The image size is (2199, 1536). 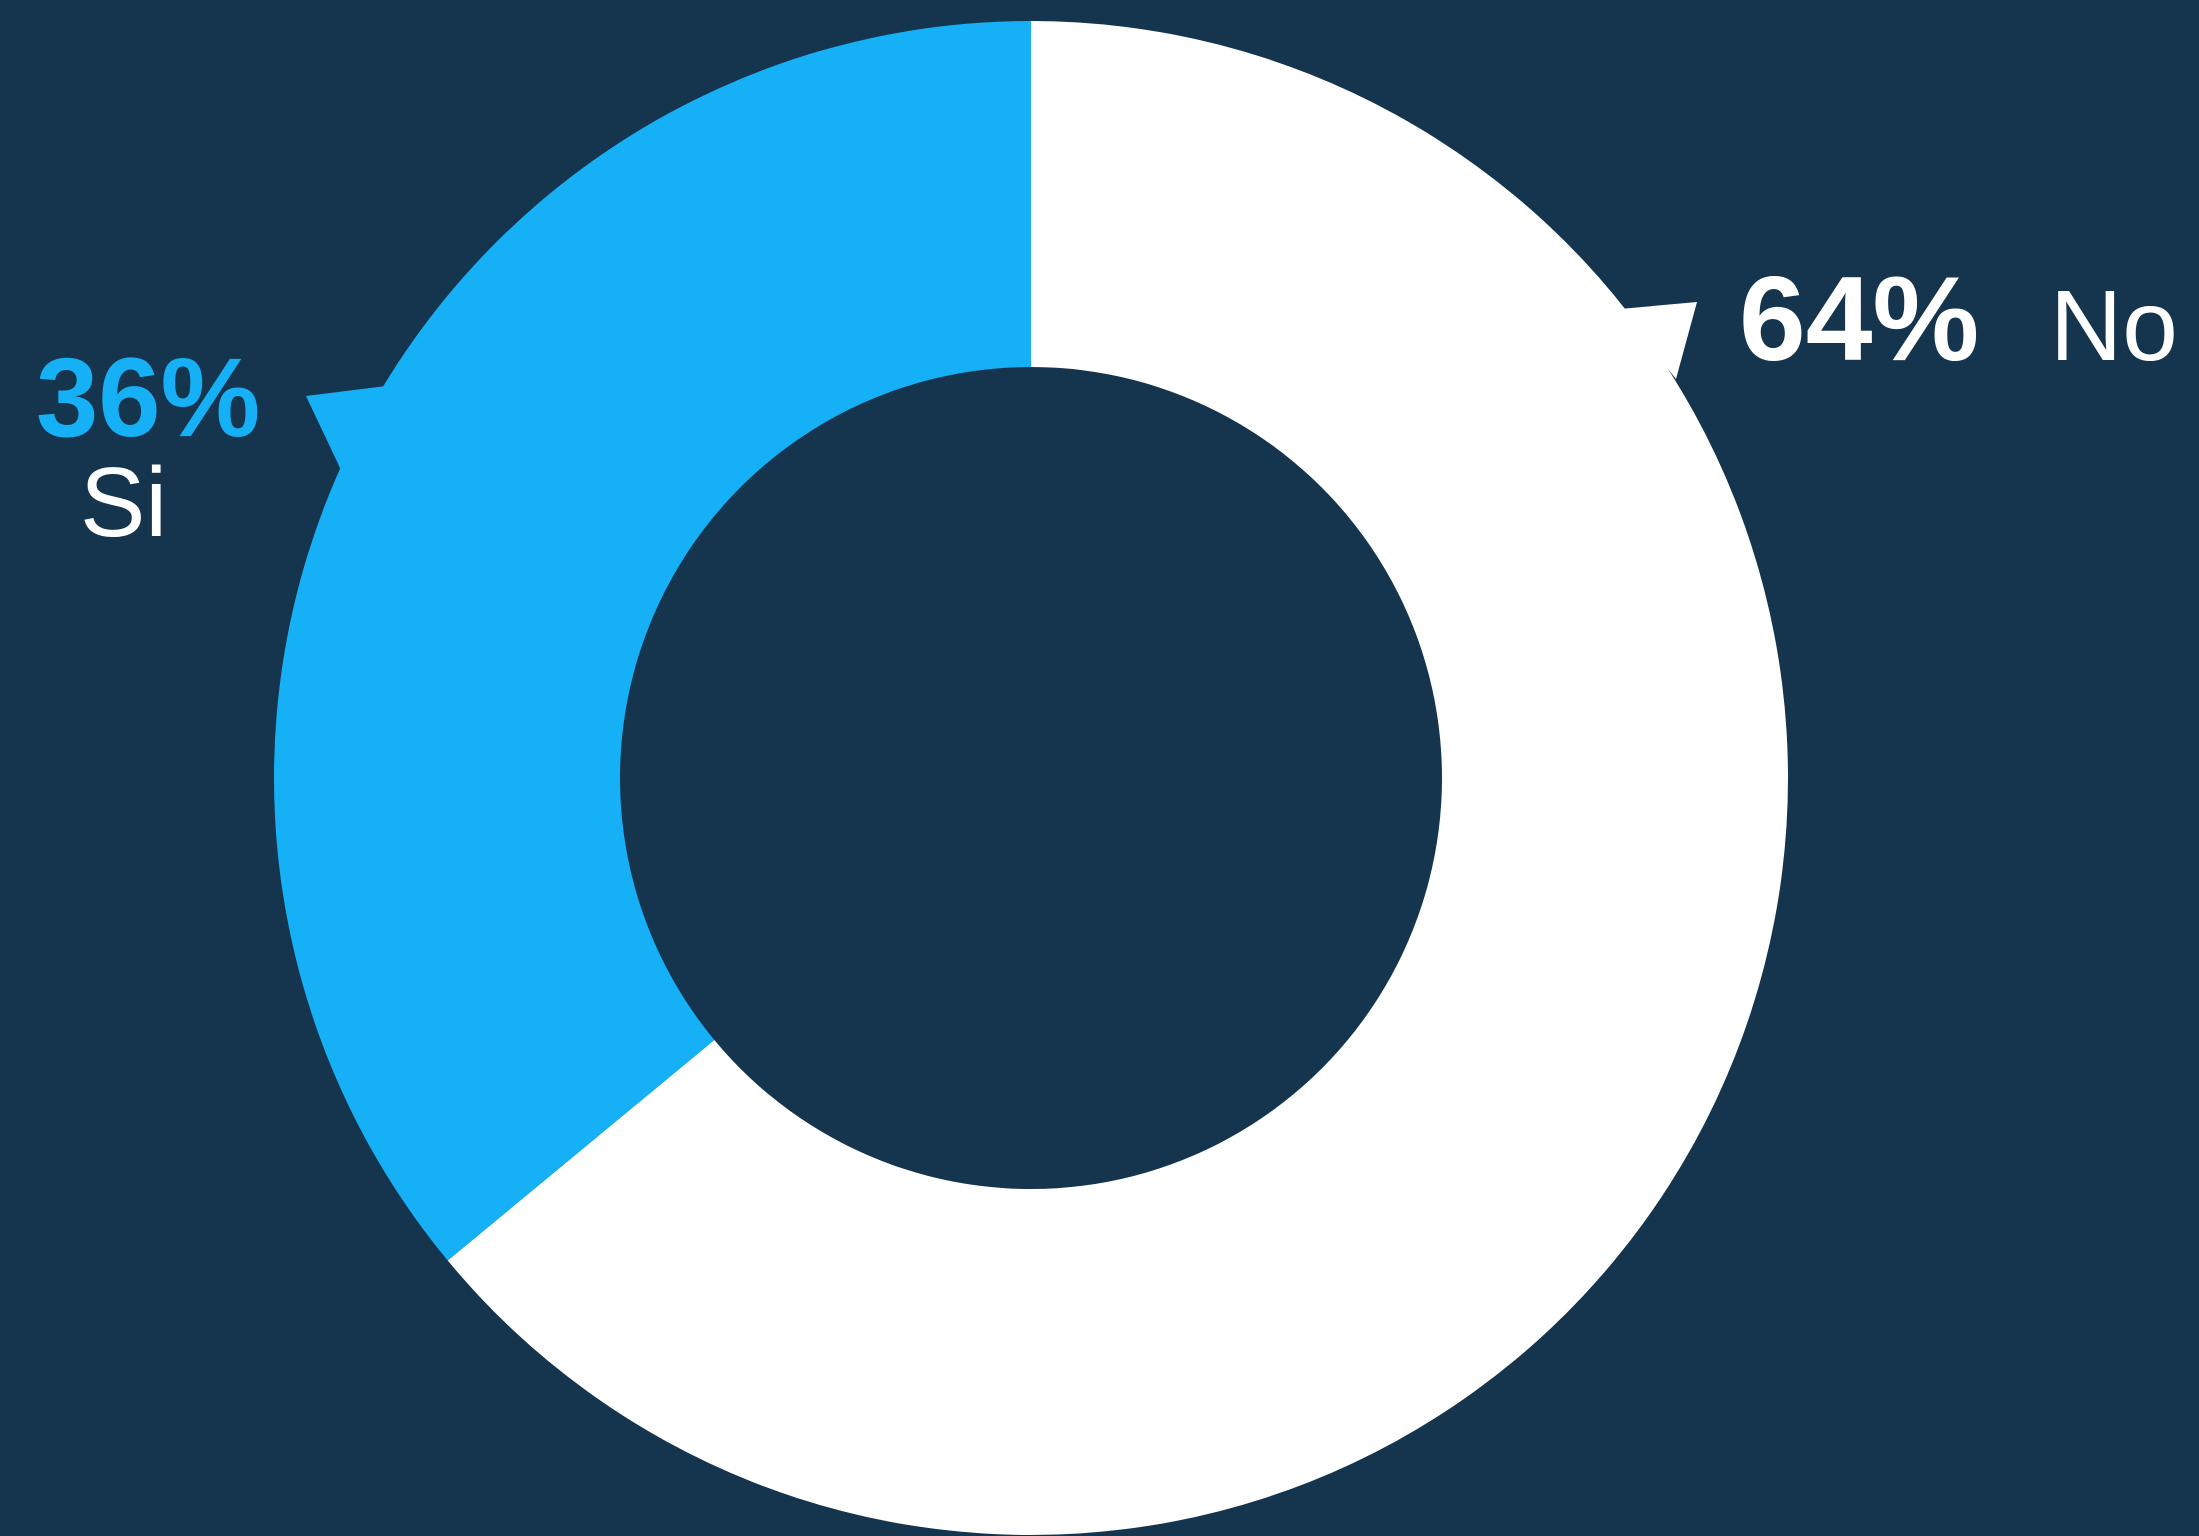 What do you see at coordinates (148, 397) in the screenshot?
I see `value-label: 36%` at bounding box center [148, 397].